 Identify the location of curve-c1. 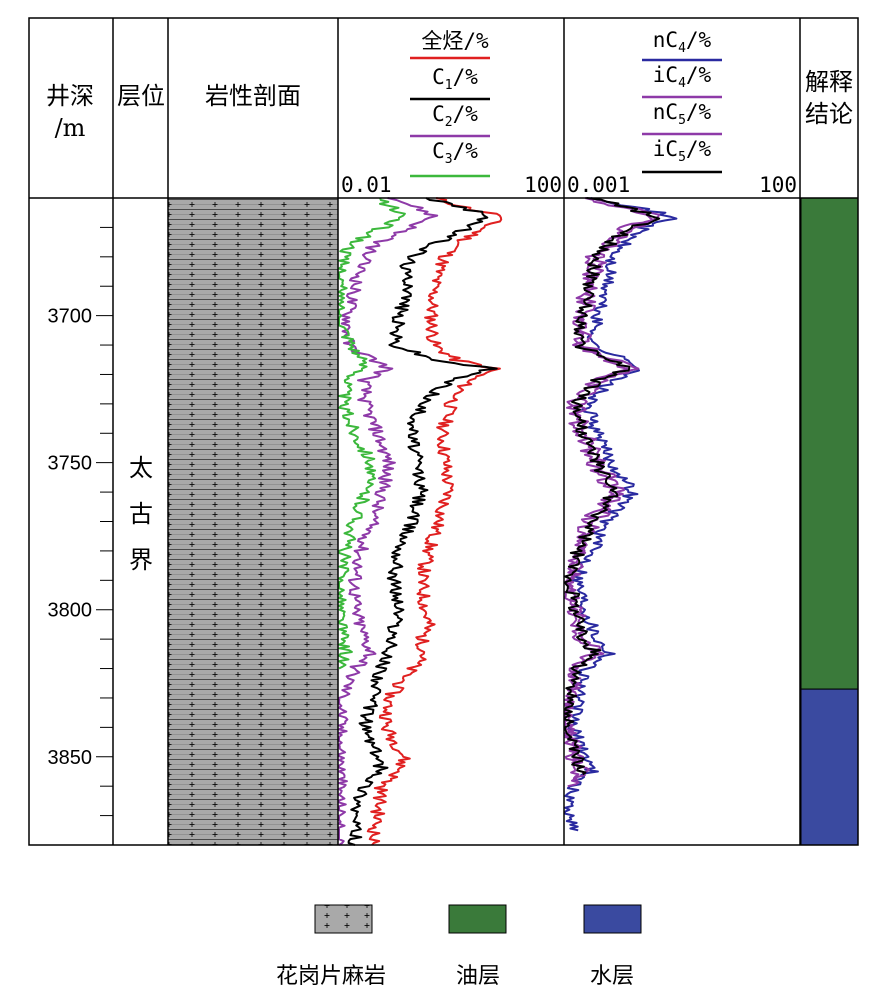
(422, 521).